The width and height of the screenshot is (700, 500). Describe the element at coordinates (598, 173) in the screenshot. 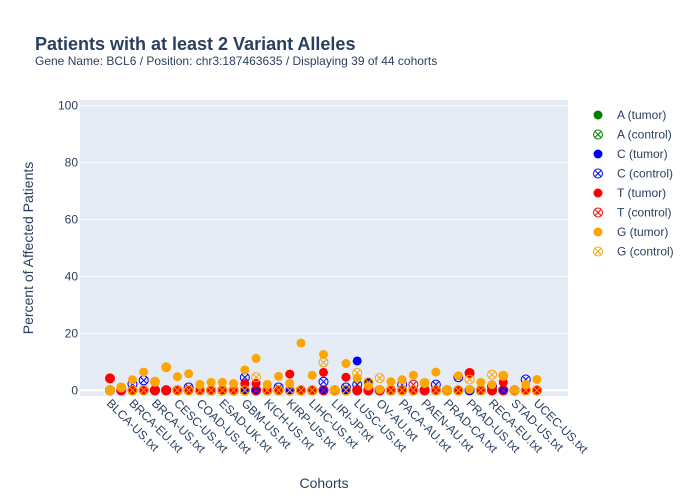

I see `legend-marker-c-control` at that location.